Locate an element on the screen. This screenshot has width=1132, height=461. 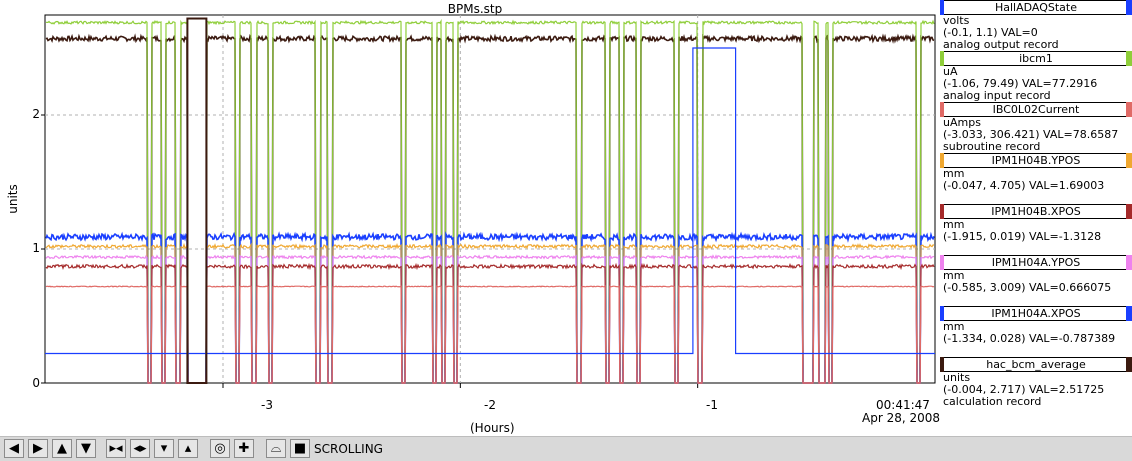
pan-up-icon: ▲ is located at coordinates (62, 448).